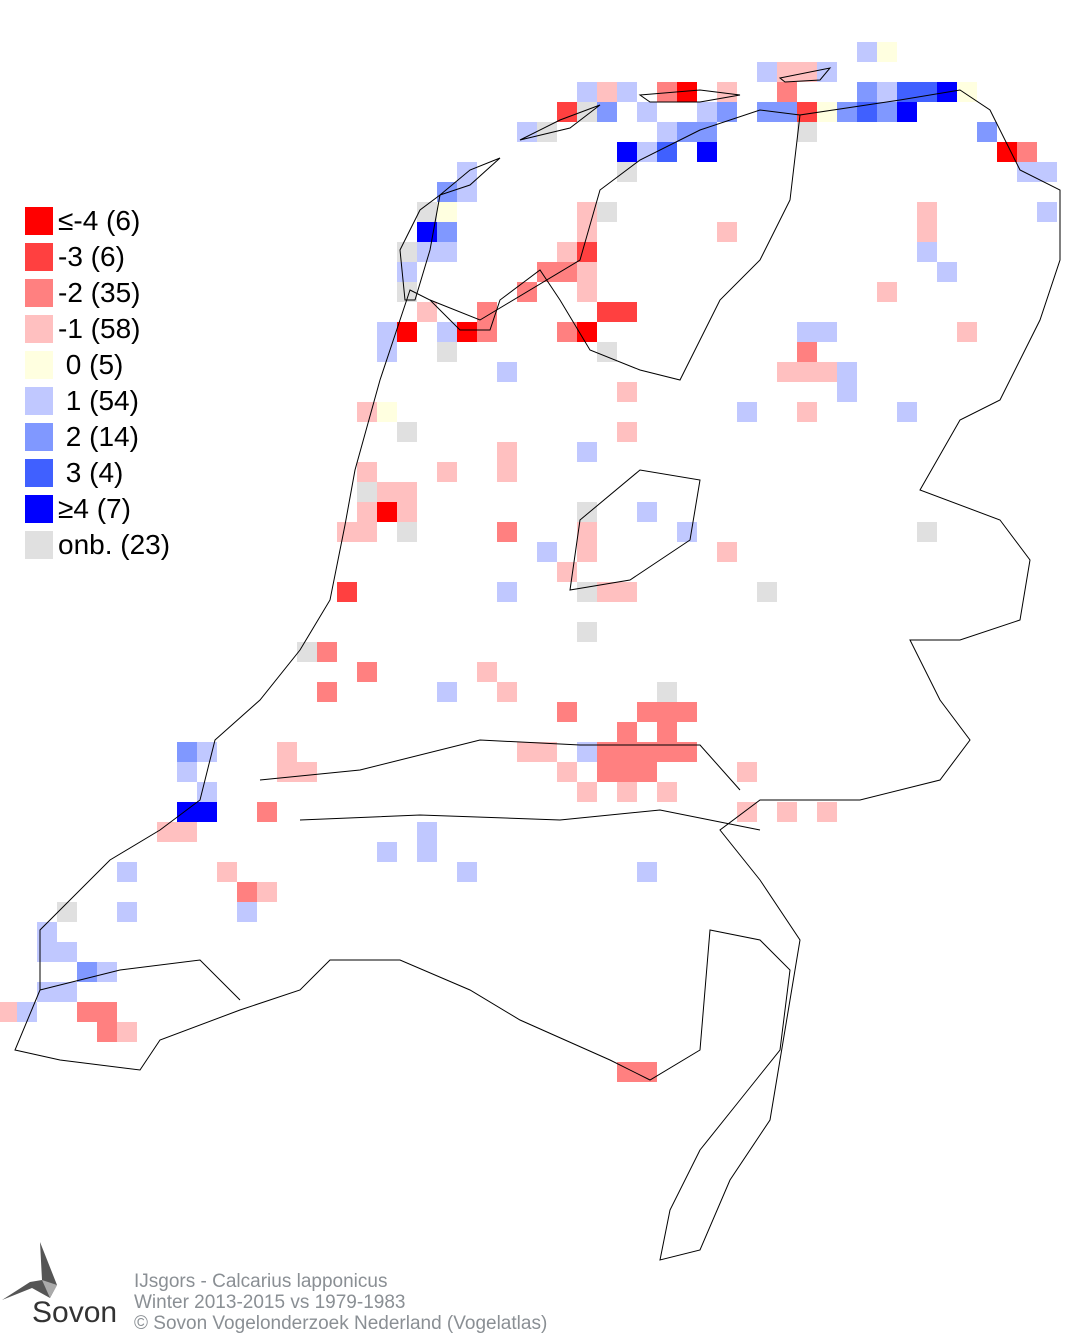  I want to click on westerschelde, so click(140, 980).